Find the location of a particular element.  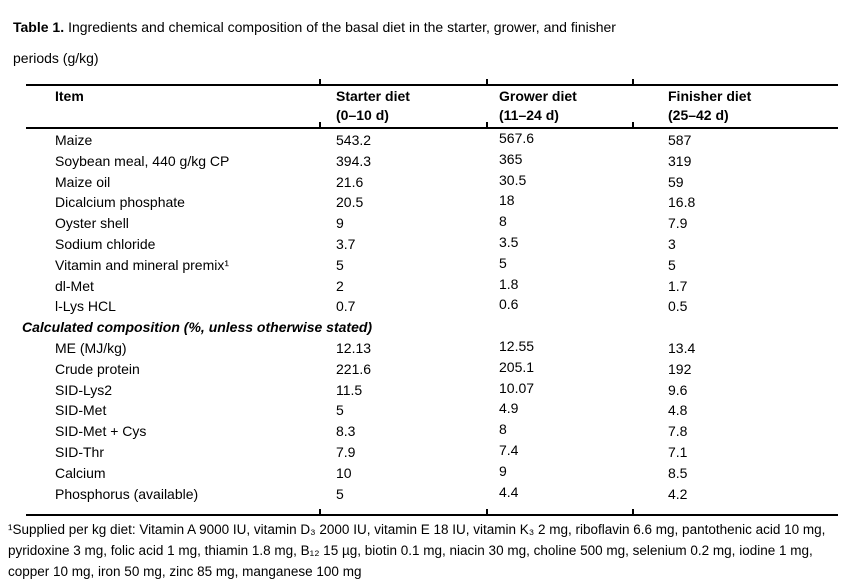

column-header-grower-range: (11–24 d) is located at coordinates (529, 115).